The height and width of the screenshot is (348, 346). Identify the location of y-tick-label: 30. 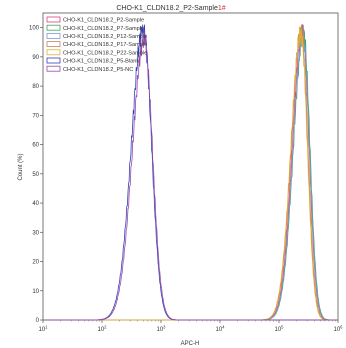
(35, 233).